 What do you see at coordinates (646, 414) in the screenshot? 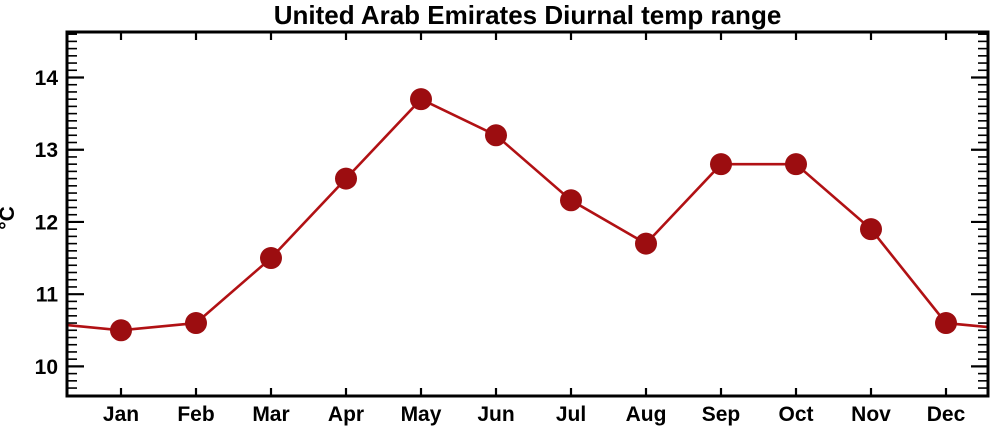
I see `x-axis-month-label: Aug` at bounding box center [646, 414].